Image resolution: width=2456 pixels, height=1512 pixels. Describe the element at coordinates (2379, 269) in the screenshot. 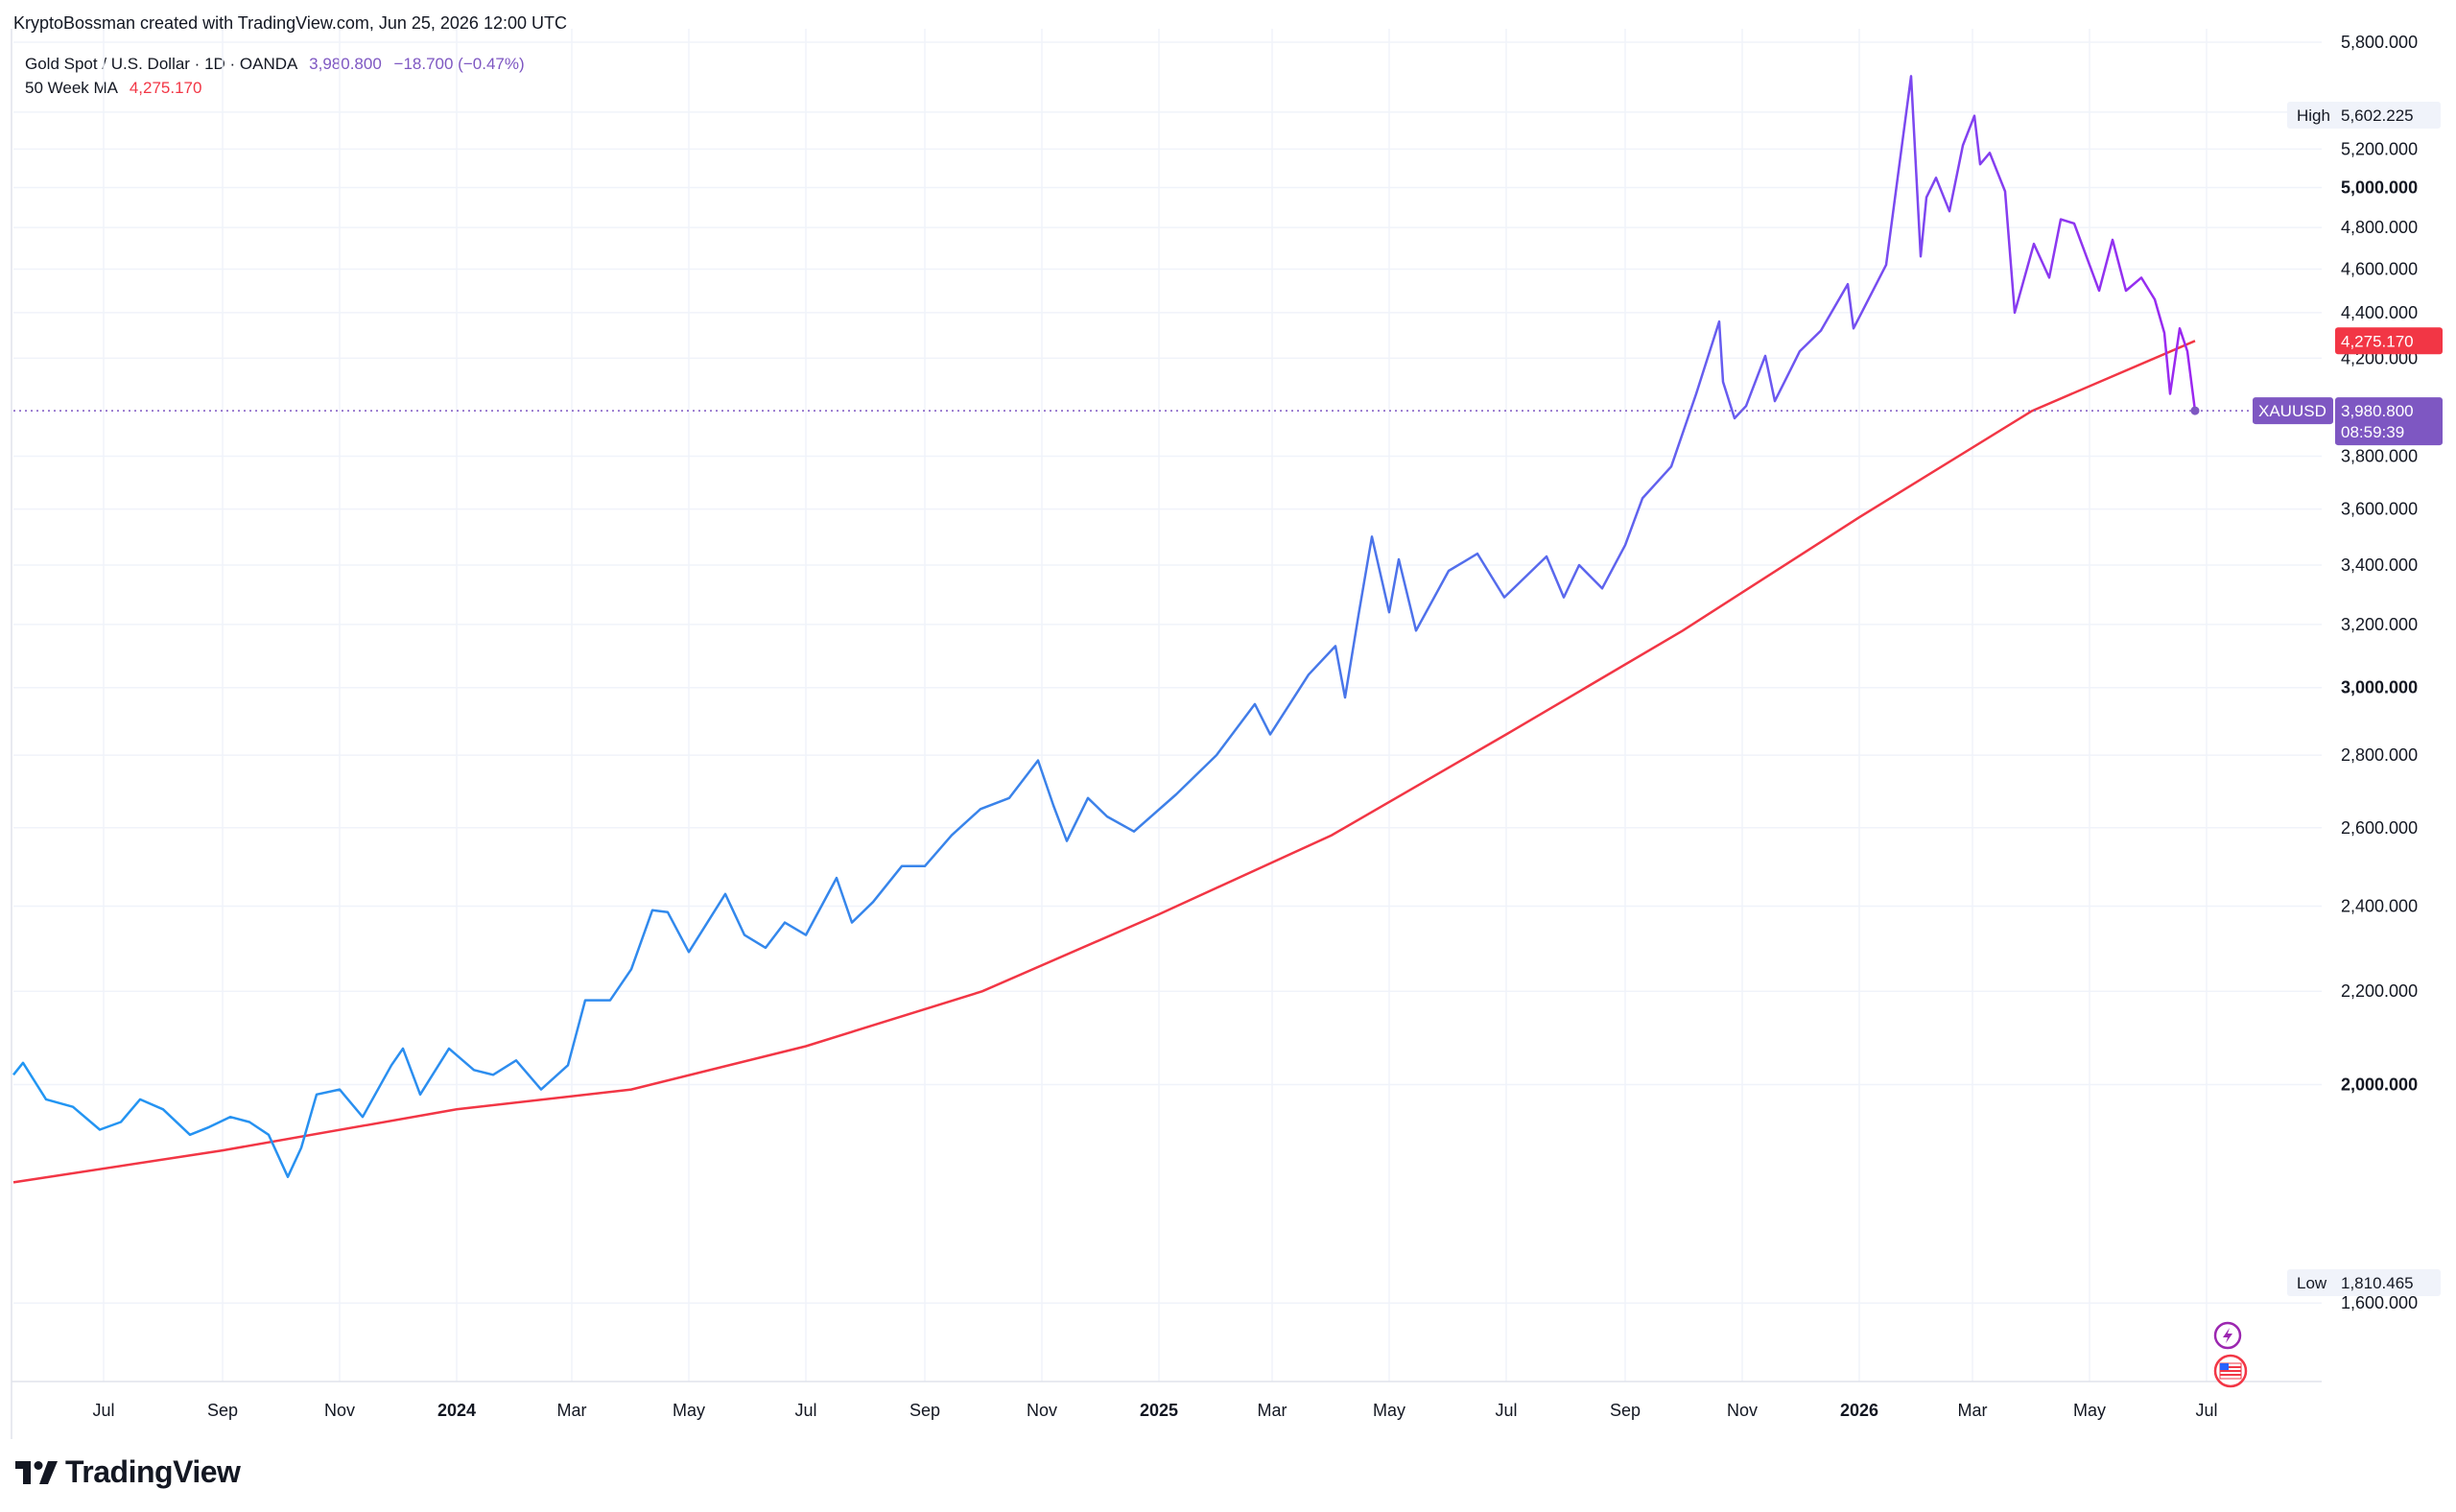

I see `y-tick-label: 4,600.000` at that location.